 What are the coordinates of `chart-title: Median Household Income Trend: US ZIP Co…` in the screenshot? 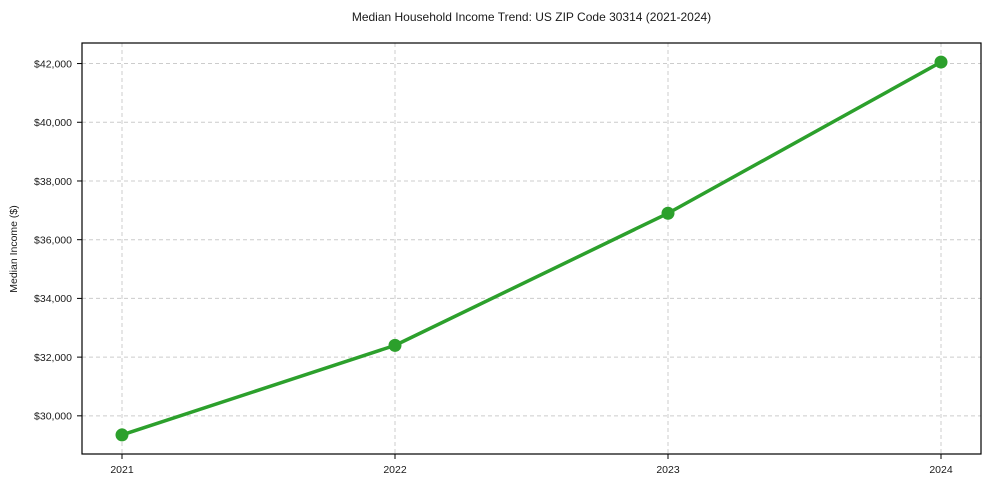 It's located at (531, 17).